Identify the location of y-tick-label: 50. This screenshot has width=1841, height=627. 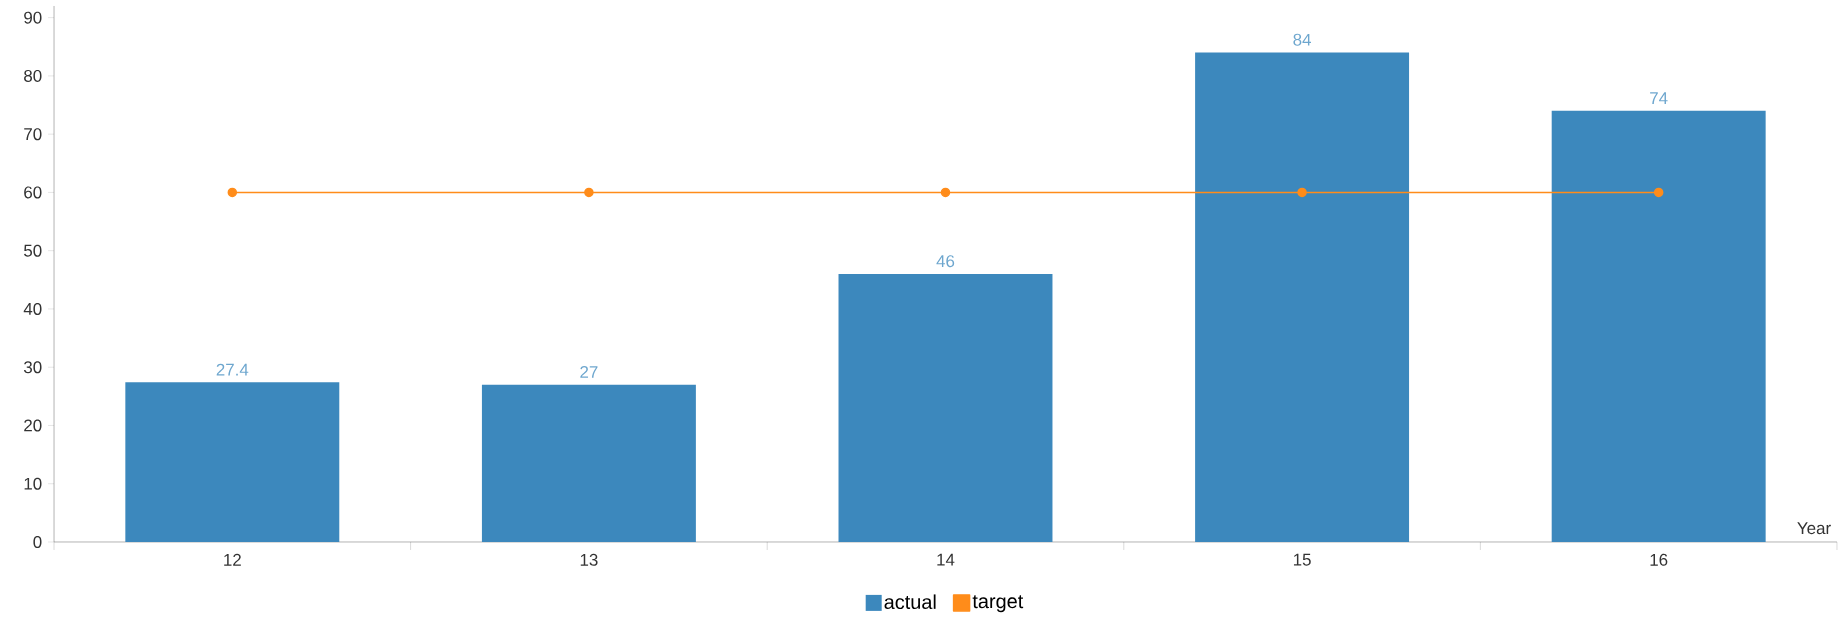
(33, 250).